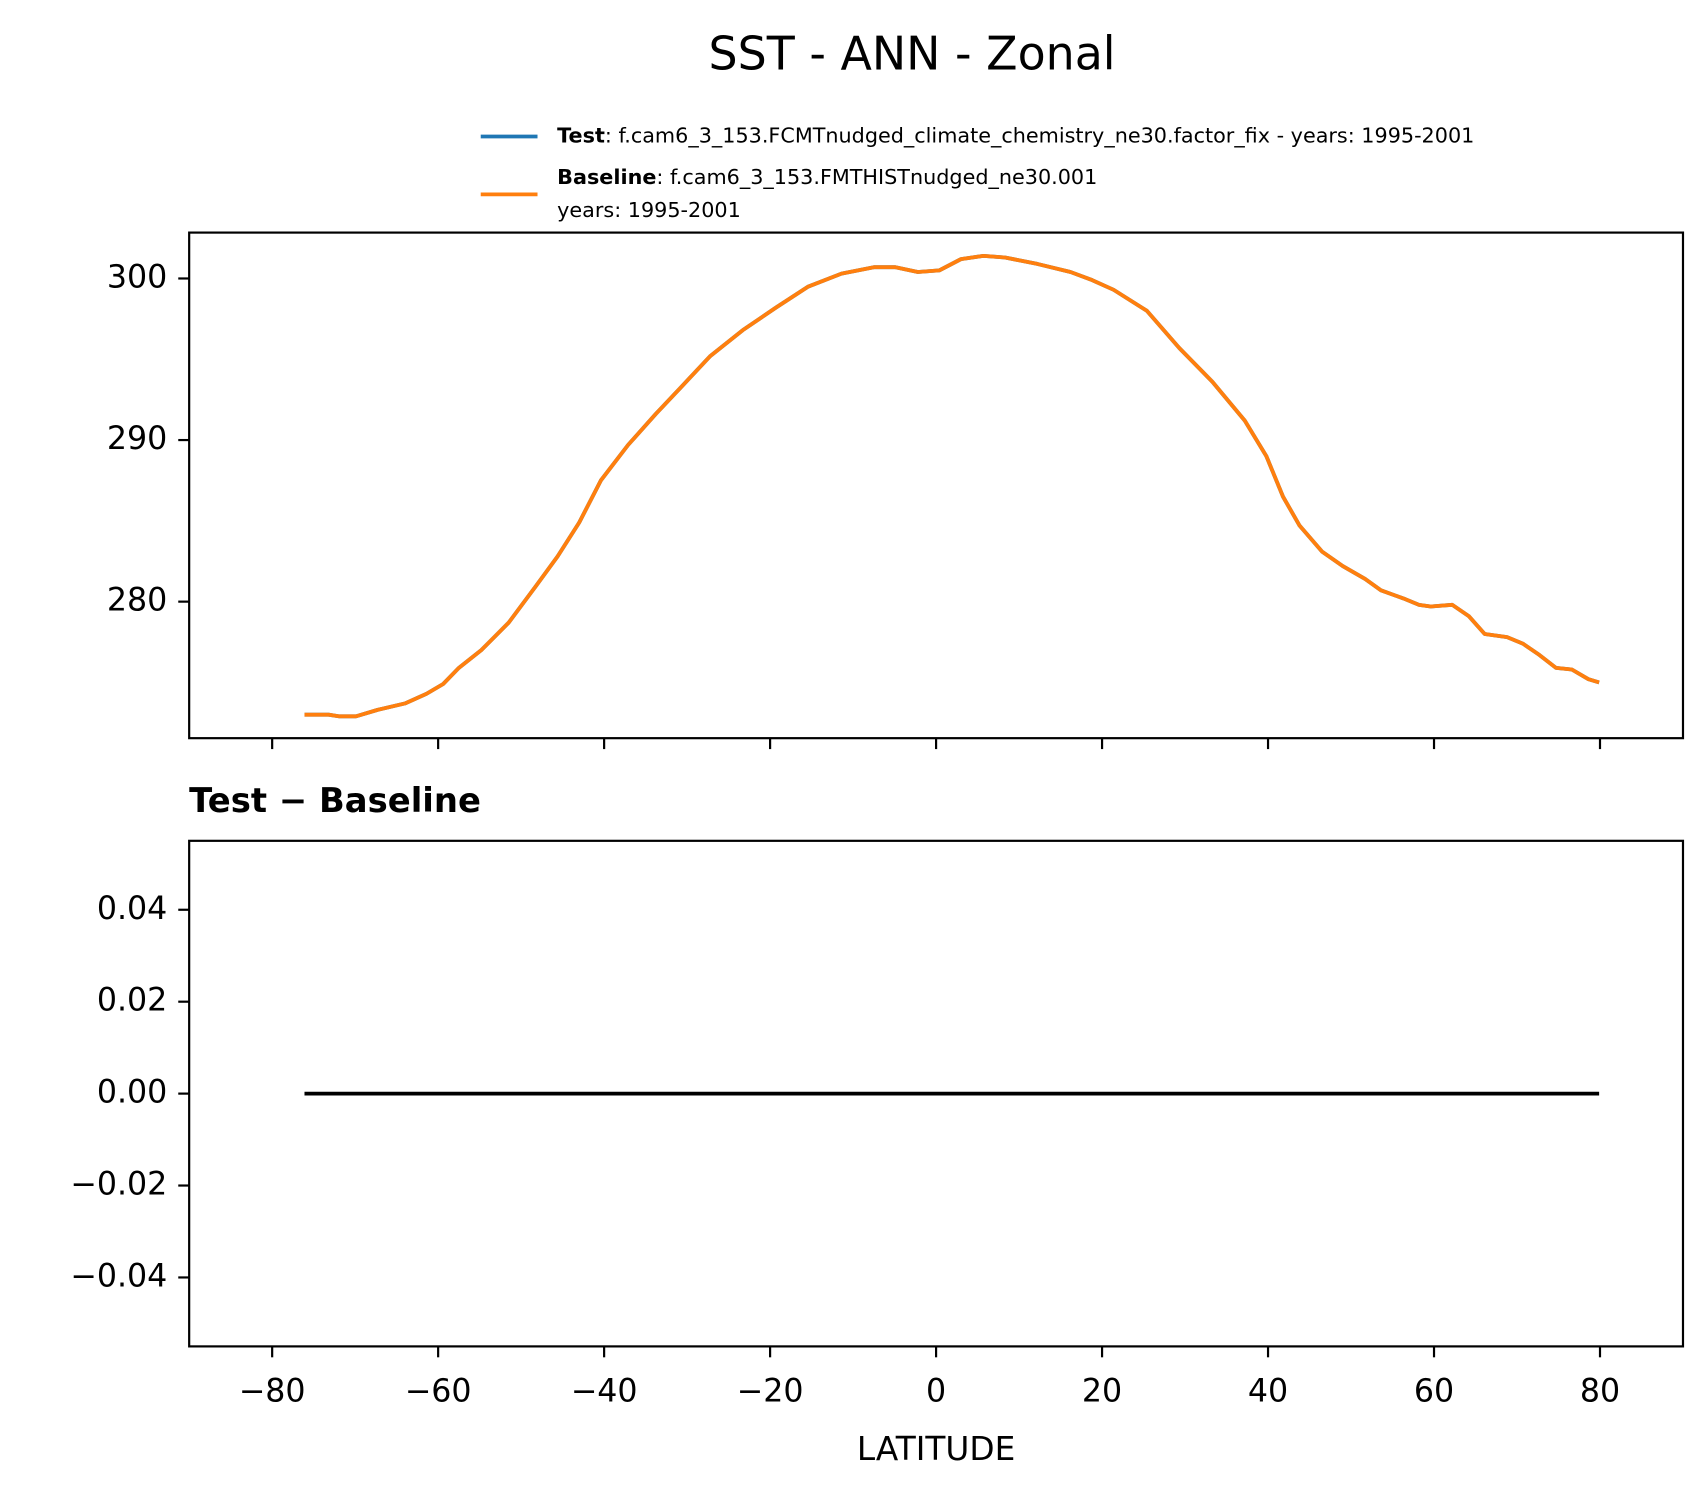  What do you see at coordinates (770, 1391) in the screenshot?
I see `x-tick-label: −20` at bounding box center [770, 1391].